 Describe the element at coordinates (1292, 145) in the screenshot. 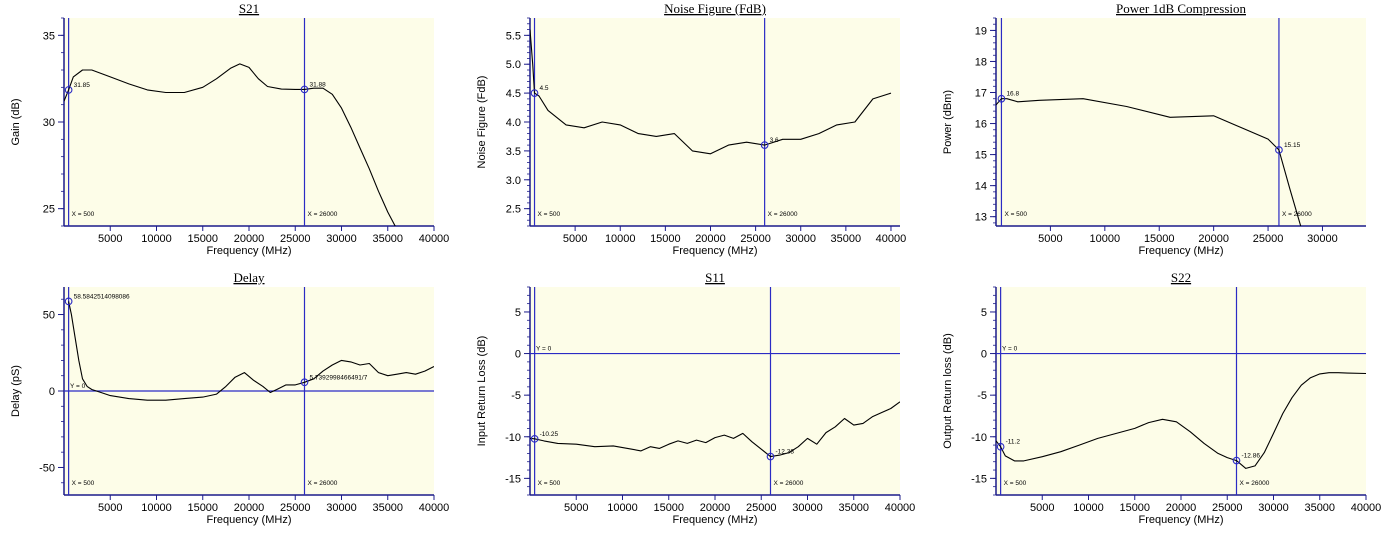

I see `marker-value-label: 15.15` at that location.